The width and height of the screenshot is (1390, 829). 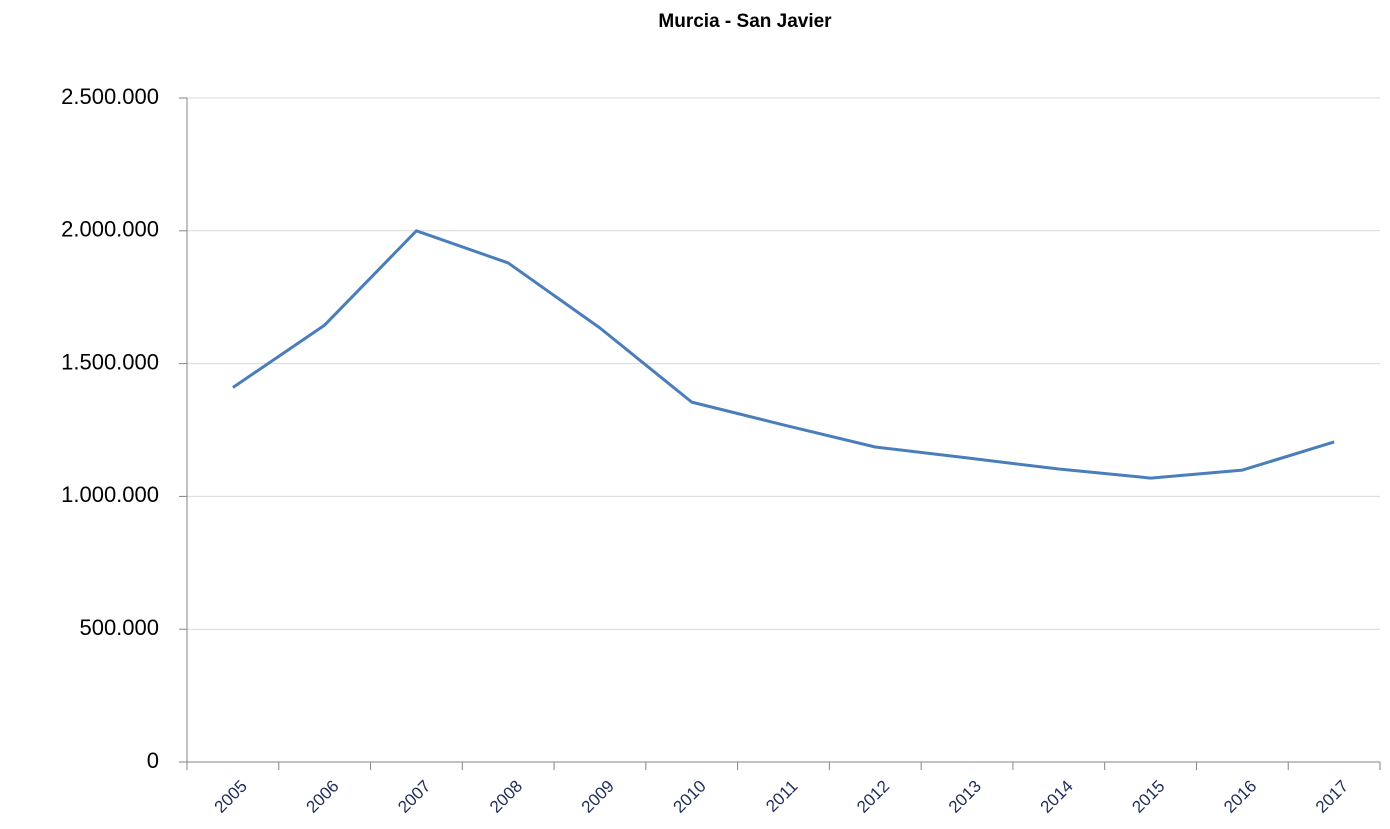 I want to click on x-tick-label: 2010, so click(x=690, y=797).